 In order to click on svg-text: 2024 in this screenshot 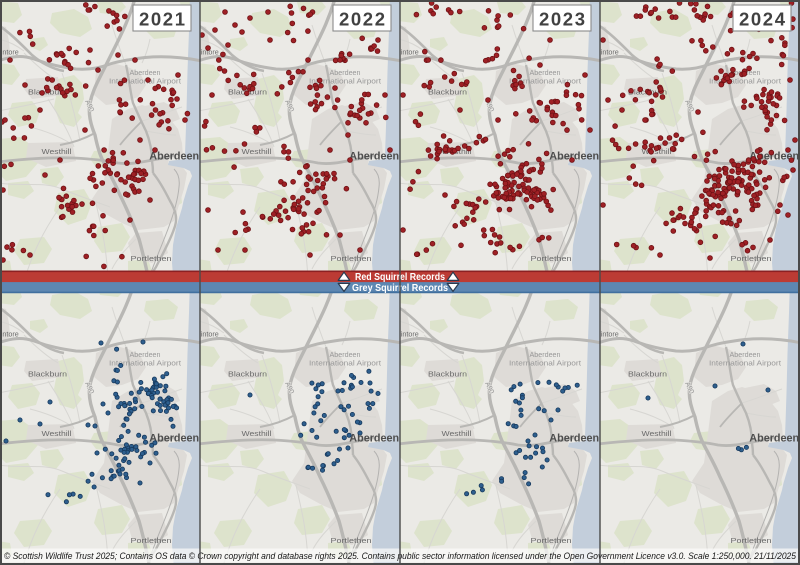, I will do `click(762, 19)`.